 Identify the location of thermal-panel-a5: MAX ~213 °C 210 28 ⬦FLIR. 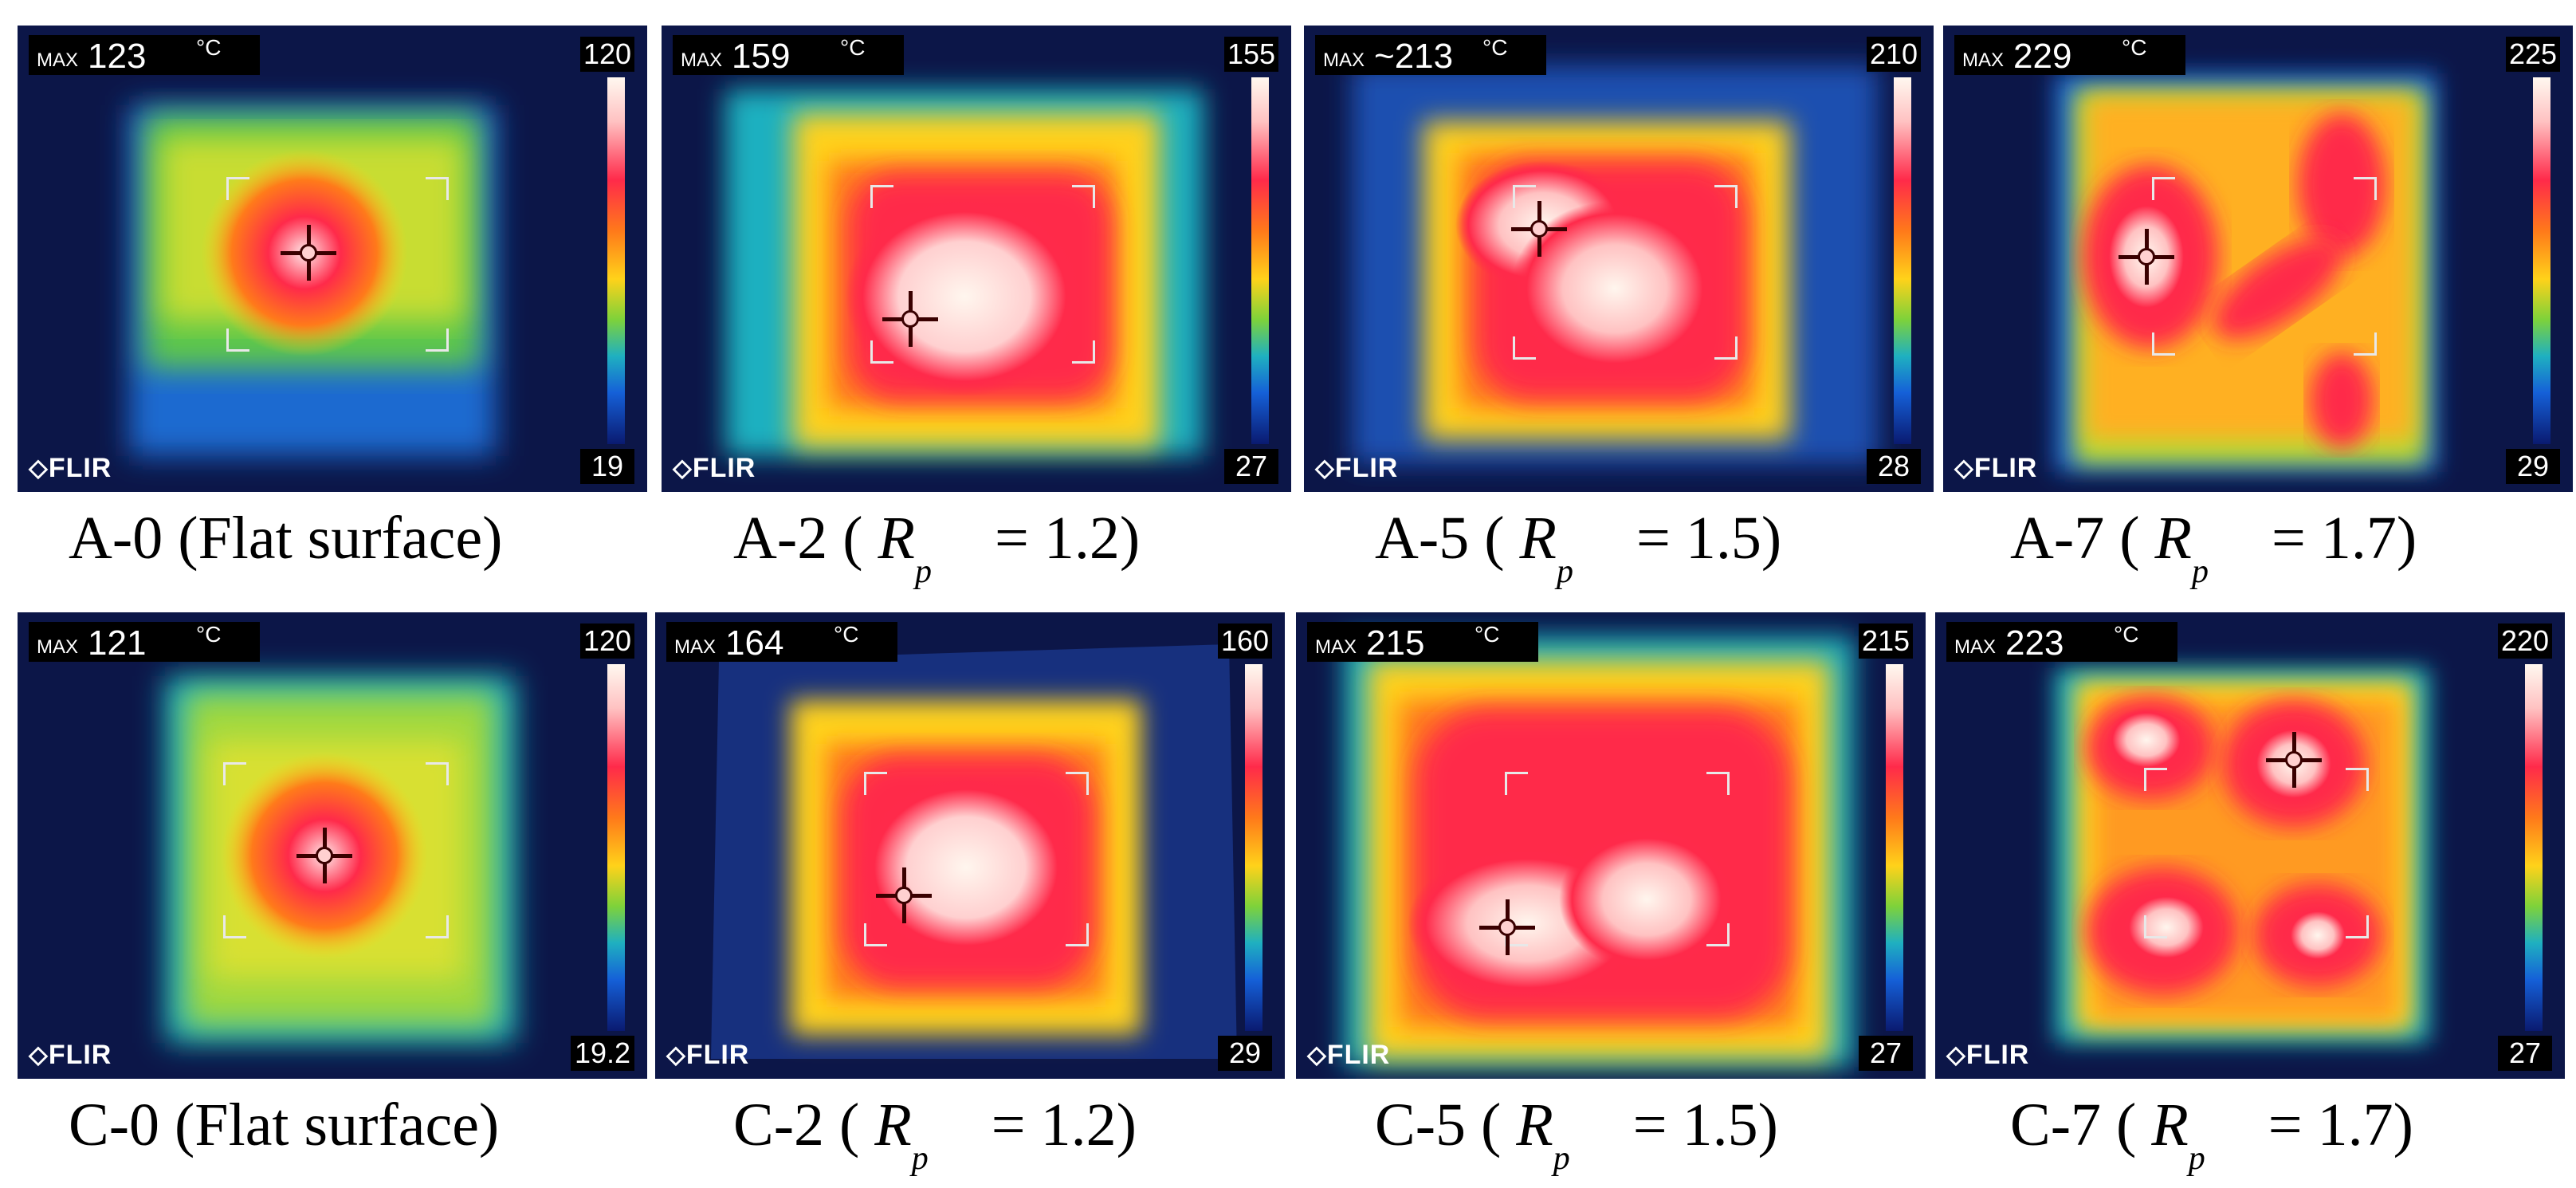
(1619, 259).